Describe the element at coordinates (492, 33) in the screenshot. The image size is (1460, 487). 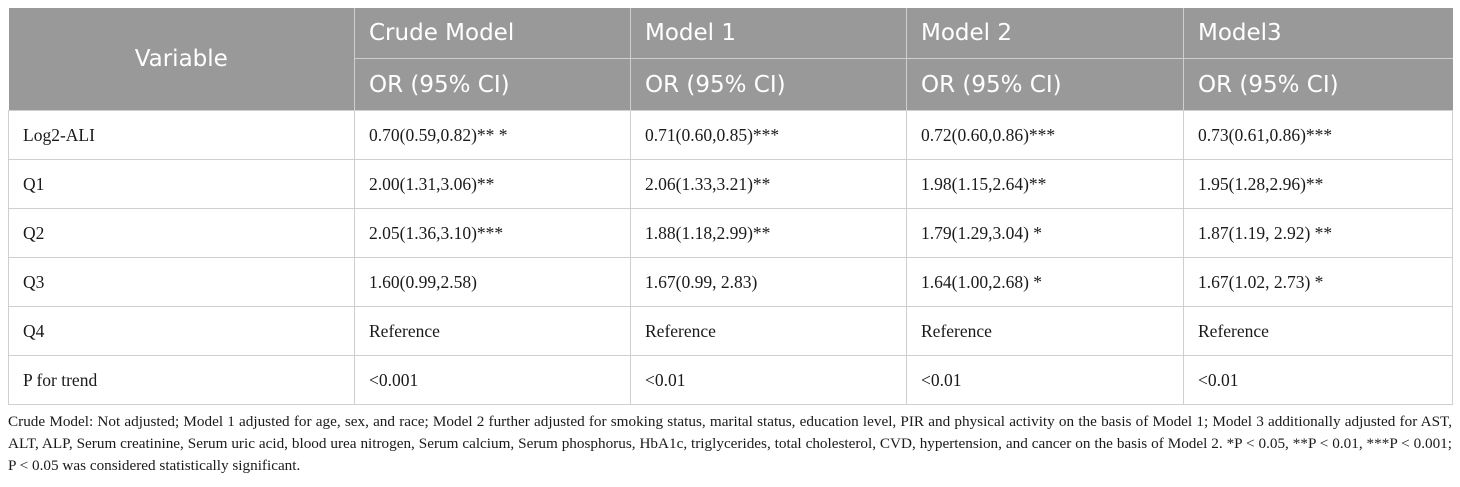
I see `header-model: Crude Model` at that location.